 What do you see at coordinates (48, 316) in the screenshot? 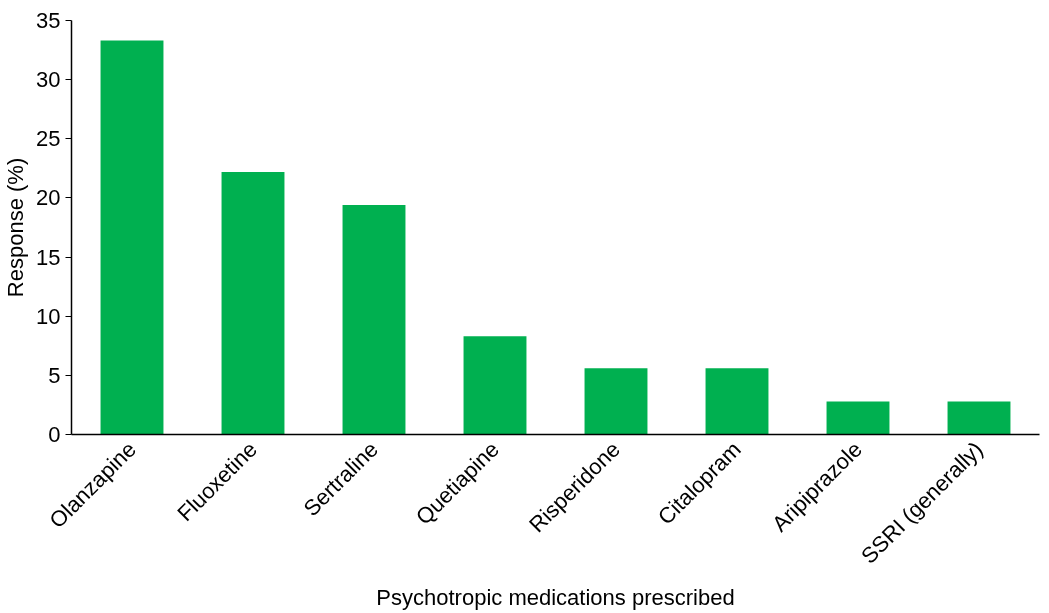
I see `y-tick-label: 10` at bounding box center [48, 316].